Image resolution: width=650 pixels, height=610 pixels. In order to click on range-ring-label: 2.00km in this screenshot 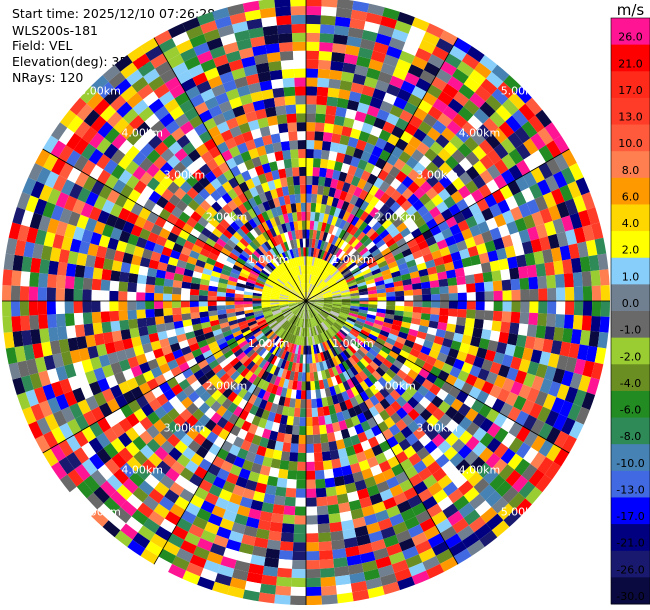, I will do `click(395, 217)`.